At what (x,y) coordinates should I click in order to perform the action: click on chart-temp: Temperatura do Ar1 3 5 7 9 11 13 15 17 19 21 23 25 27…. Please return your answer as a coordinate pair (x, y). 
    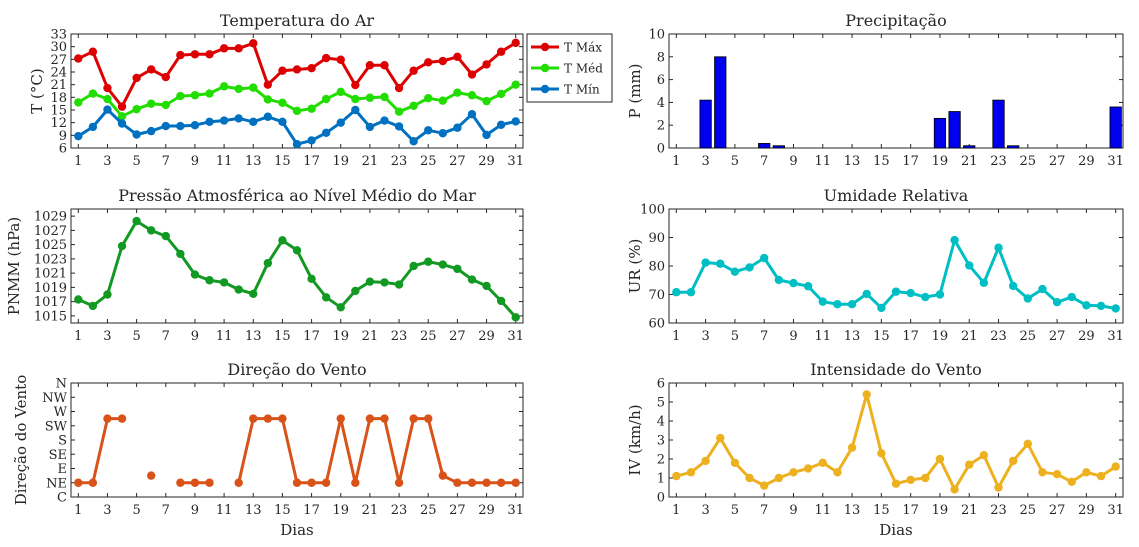
    Looking at the image, I should click on (276, 90).